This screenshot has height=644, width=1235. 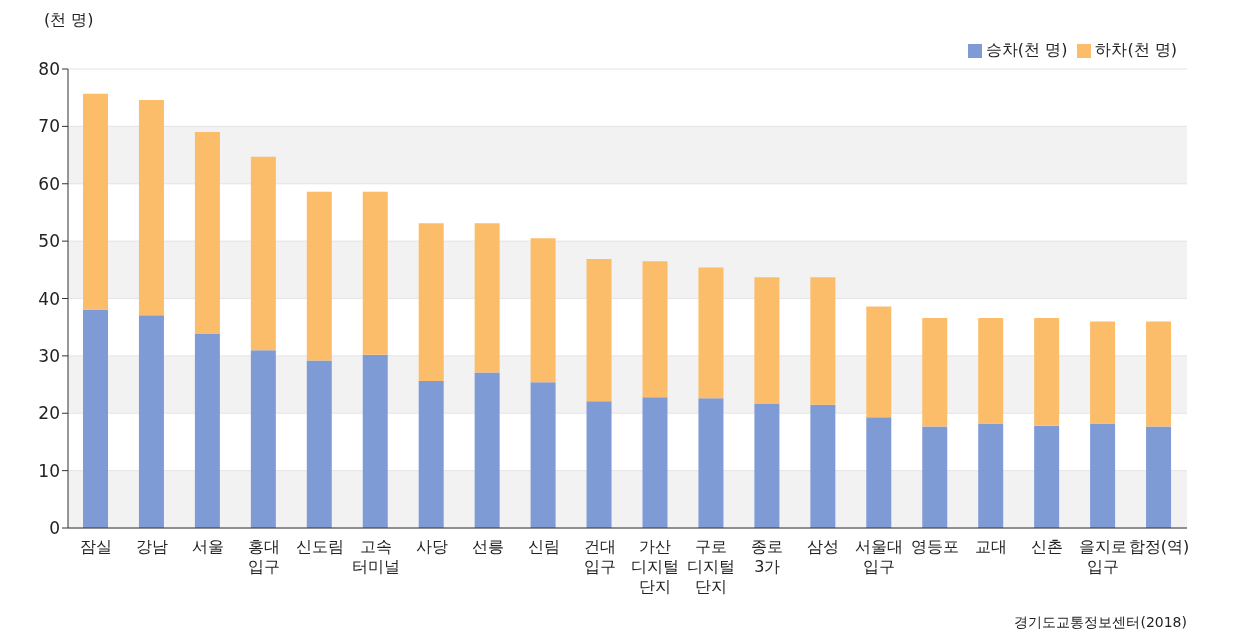 I want to click on y-tick-label: 50, so click(x=49, y=241).